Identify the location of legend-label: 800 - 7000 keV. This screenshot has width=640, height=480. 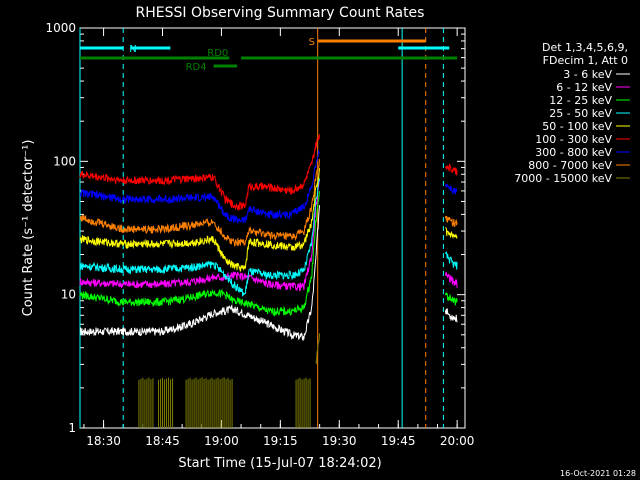
(570, 165).